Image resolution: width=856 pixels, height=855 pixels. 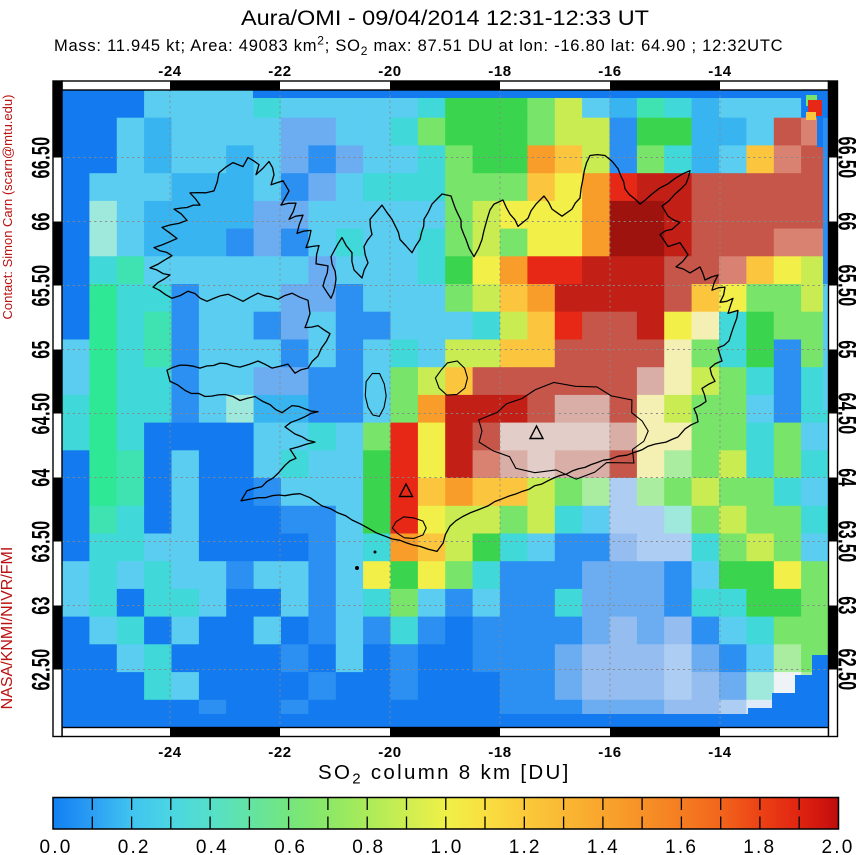 What do you see at coordinates (837, 846) in the screenshot?
I see `svg-text: 2.0` at bounding box center [837, 846].